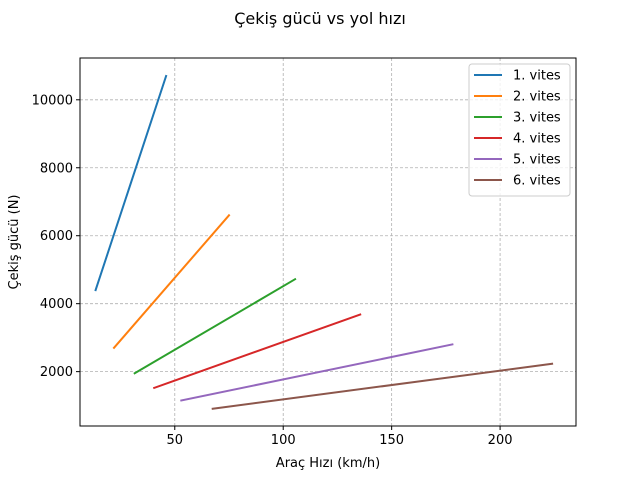 This screenshot has width=640, height=480. Describe the element at coordinates (56, 304) in the screenshot. I see `y-tick-label: 4000` at that location.